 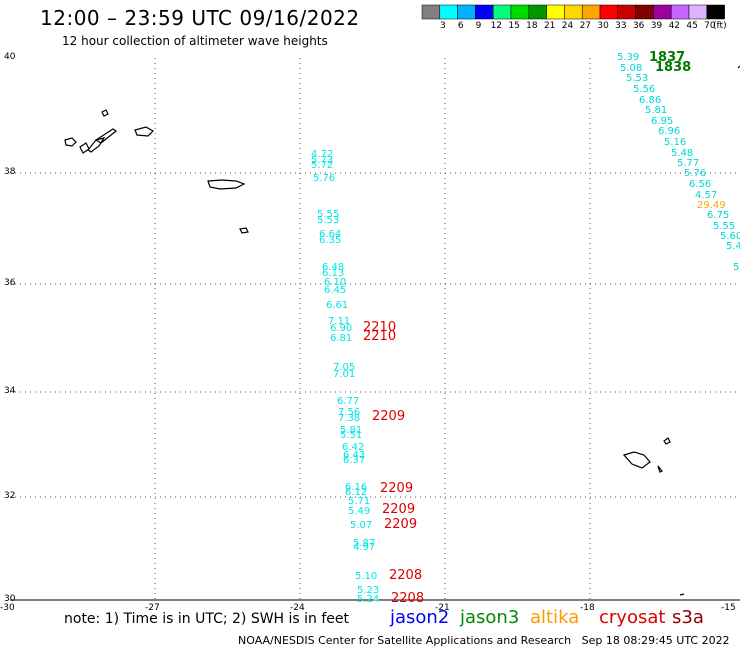 I want to click on wave-height-label: 6.56, so click(x=700, y=184).